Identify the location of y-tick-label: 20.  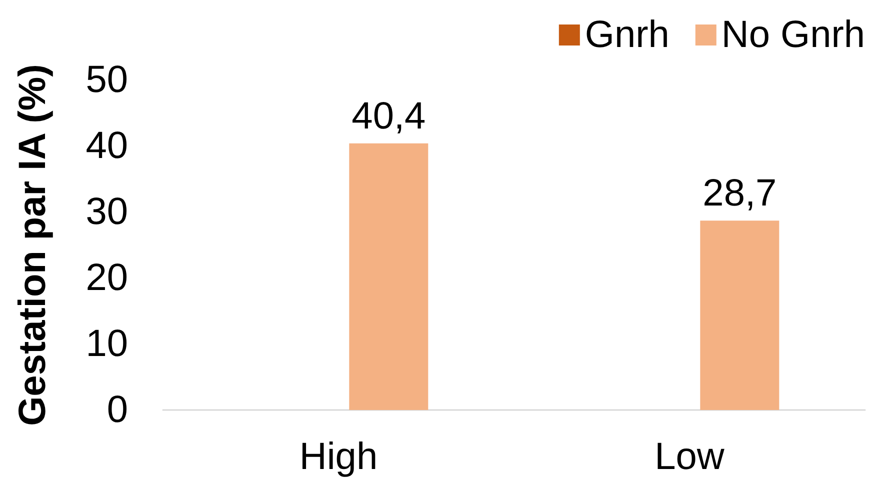
(107, 278).